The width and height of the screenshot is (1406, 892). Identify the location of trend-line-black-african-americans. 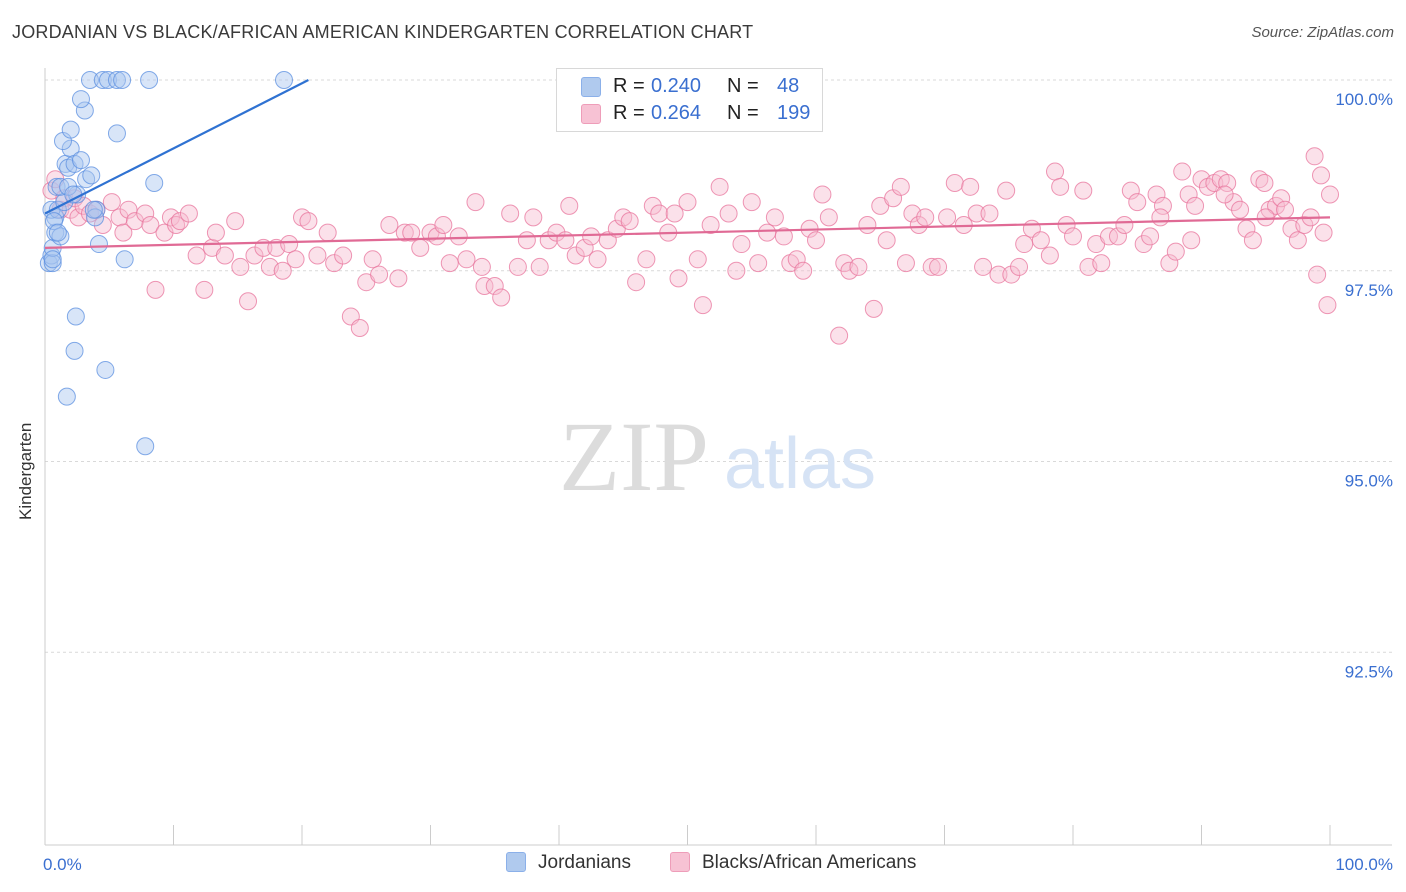
(687, 232).